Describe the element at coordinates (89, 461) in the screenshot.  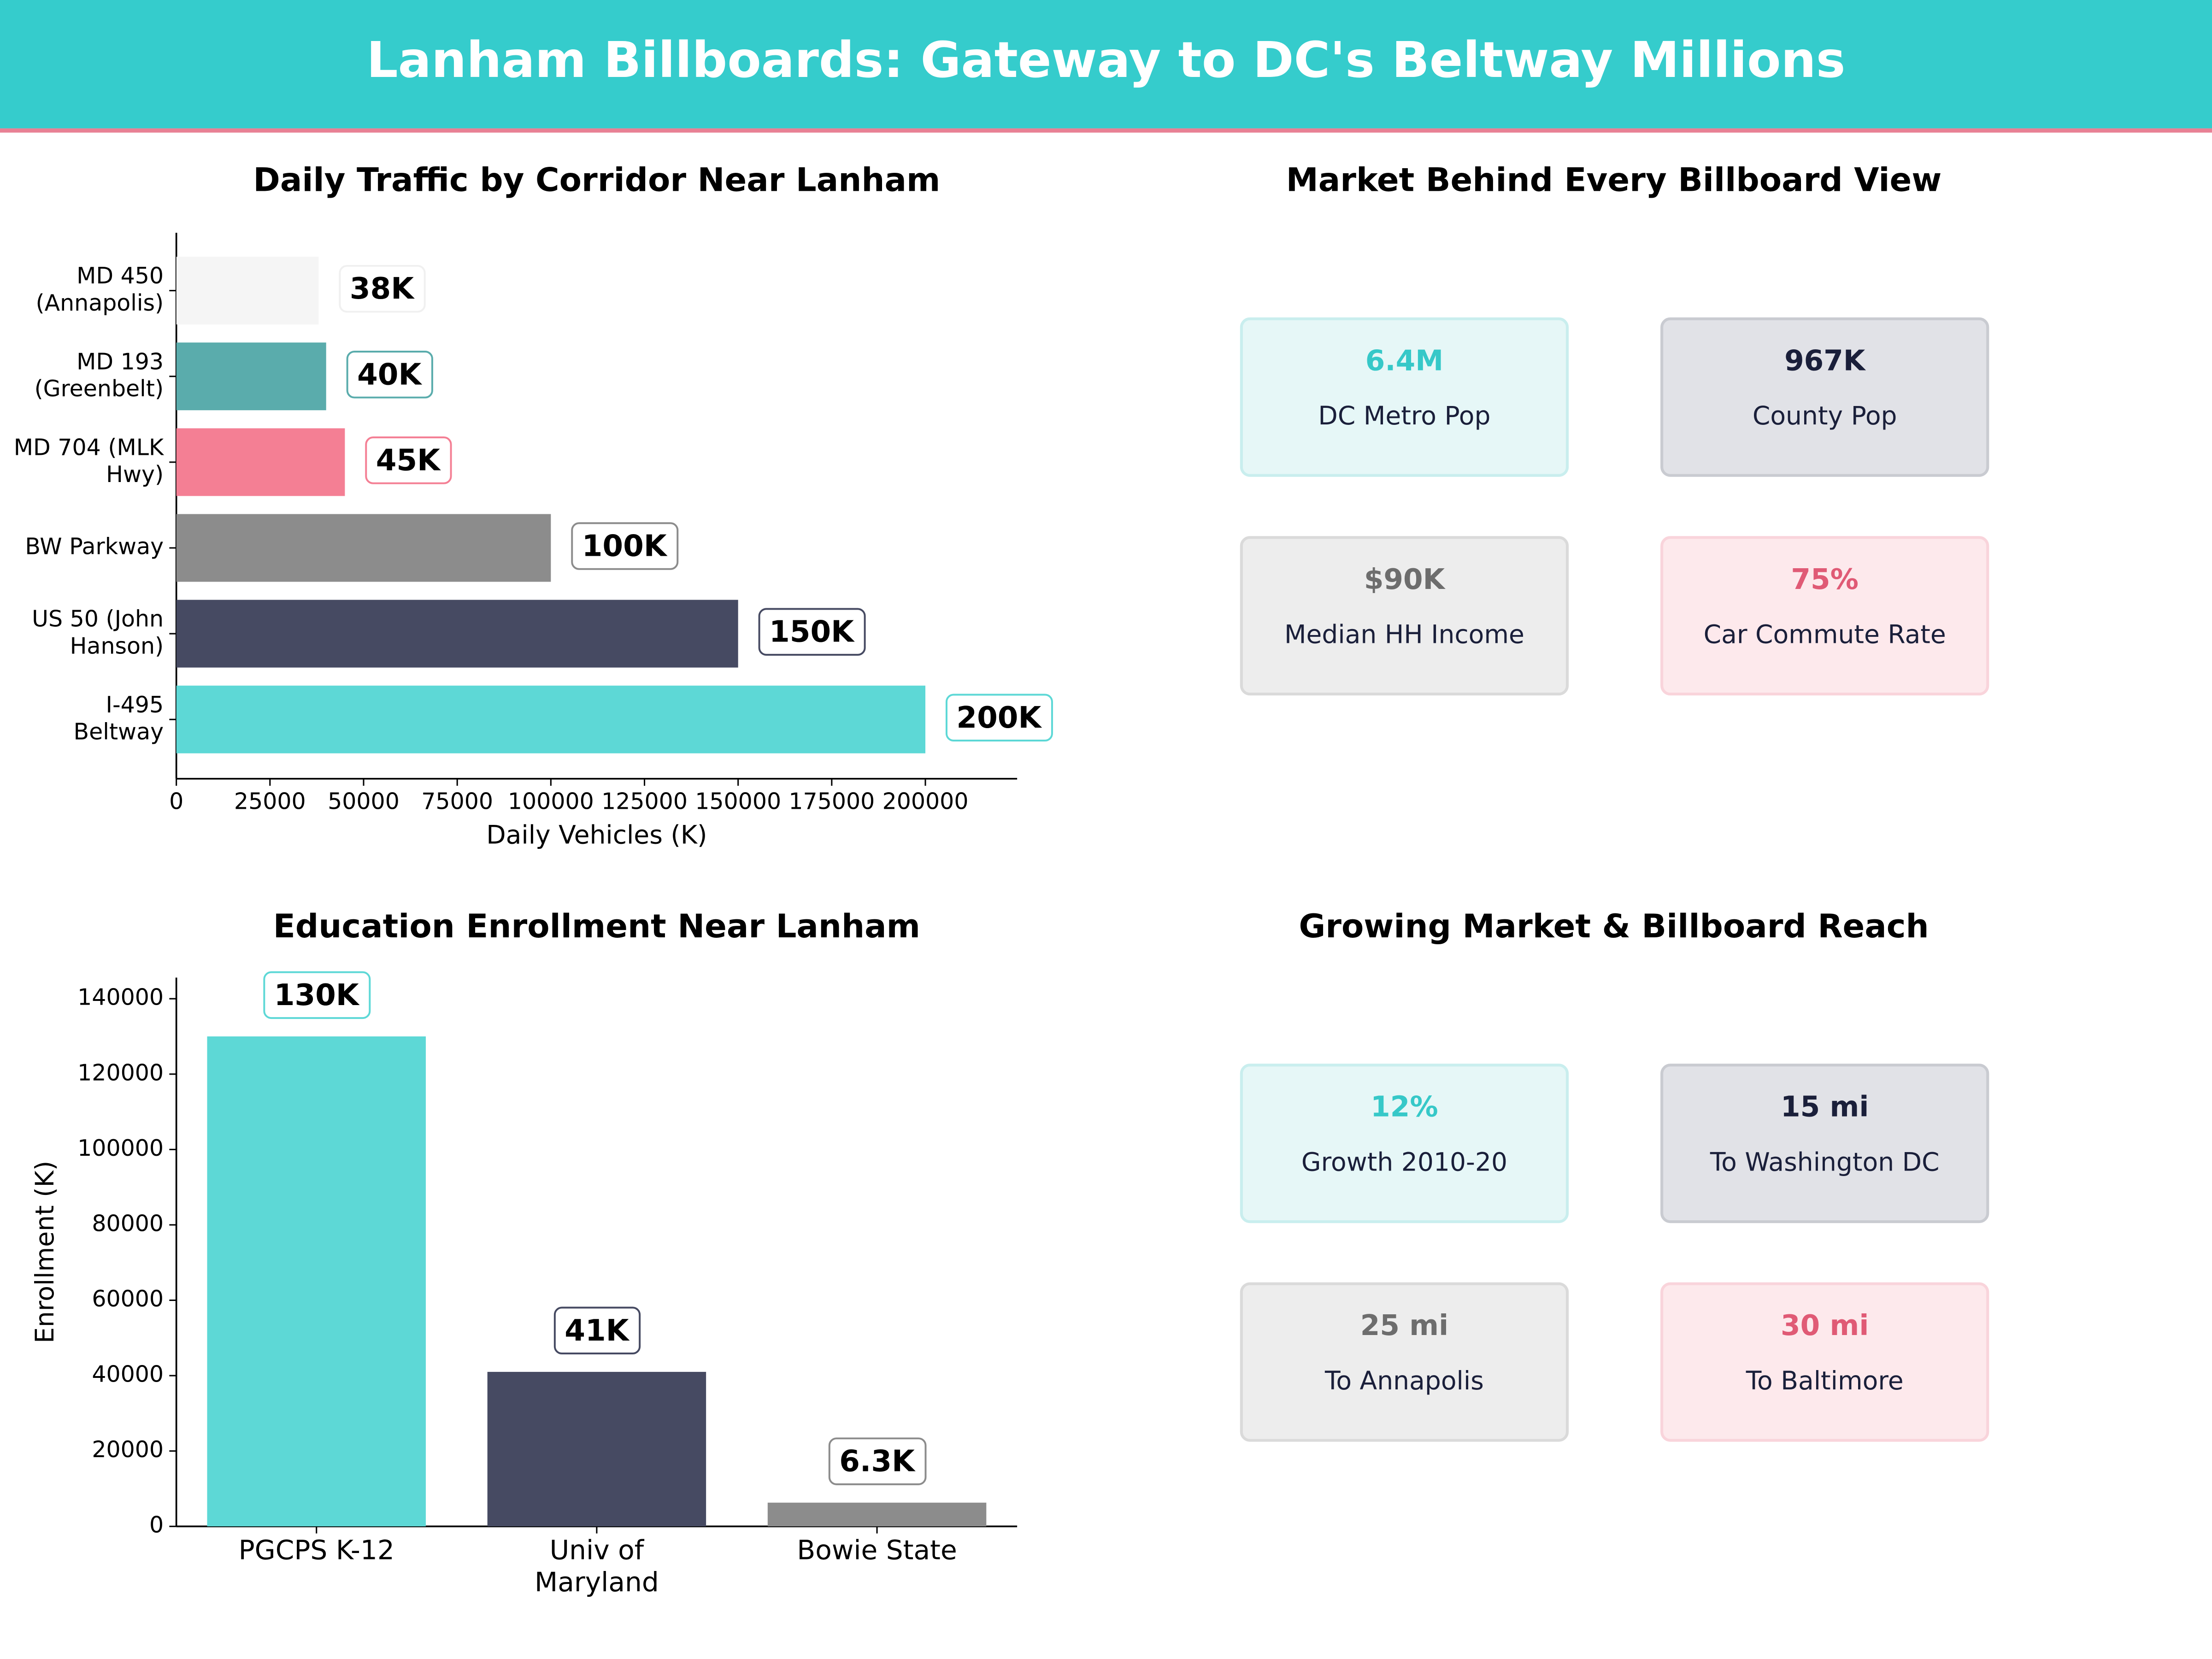
I see `y-tick-label: MD 704 (MLK Hwy)` at that location.